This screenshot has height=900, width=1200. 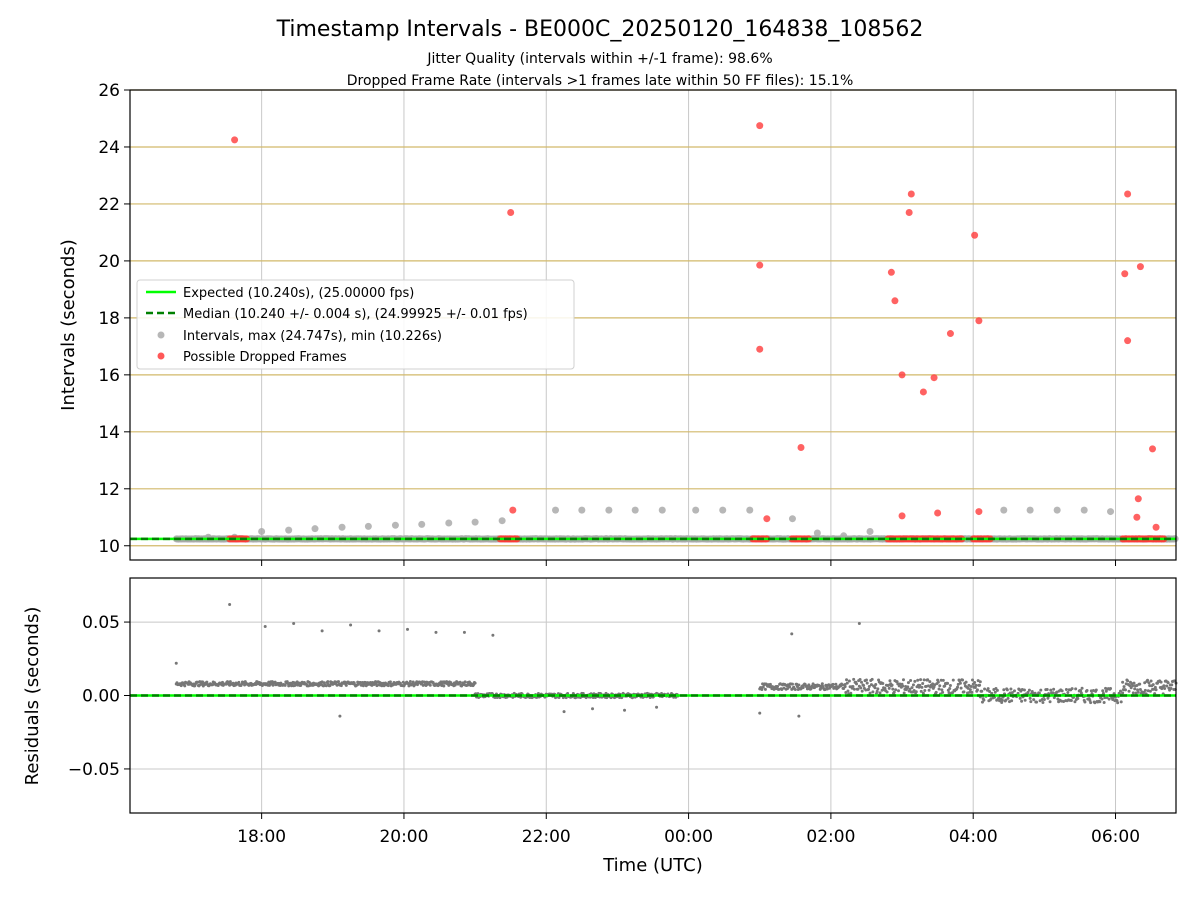 What do you see at coordinates (355, 324) in the screenshot?
I see `legend-box` at bounding box center [355, 324].